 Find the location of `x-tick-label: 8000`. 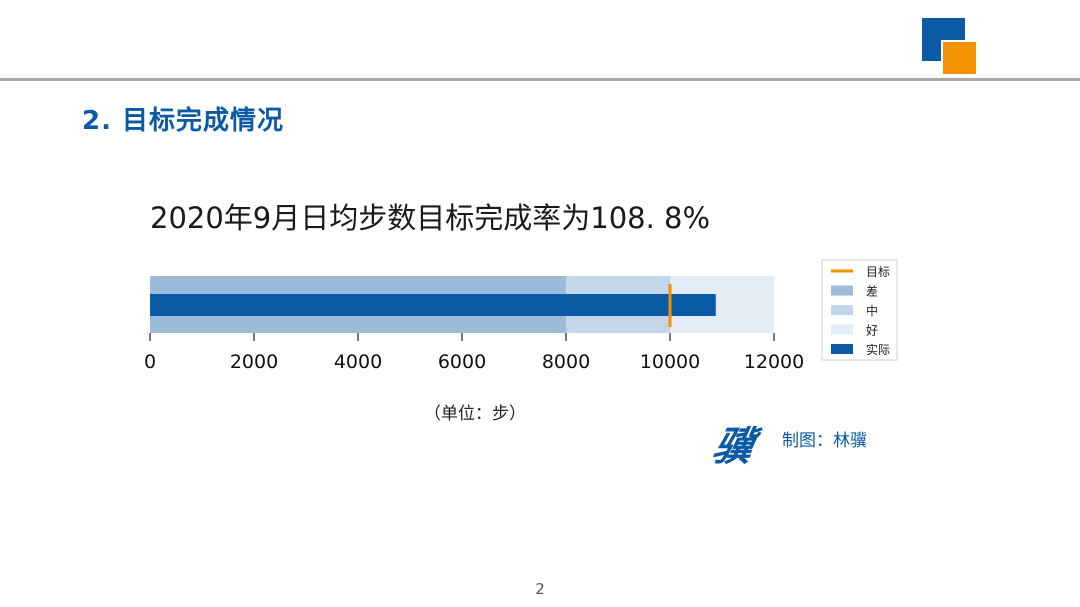

x-tick-label: 8000 is located at coordinates (566, 362).